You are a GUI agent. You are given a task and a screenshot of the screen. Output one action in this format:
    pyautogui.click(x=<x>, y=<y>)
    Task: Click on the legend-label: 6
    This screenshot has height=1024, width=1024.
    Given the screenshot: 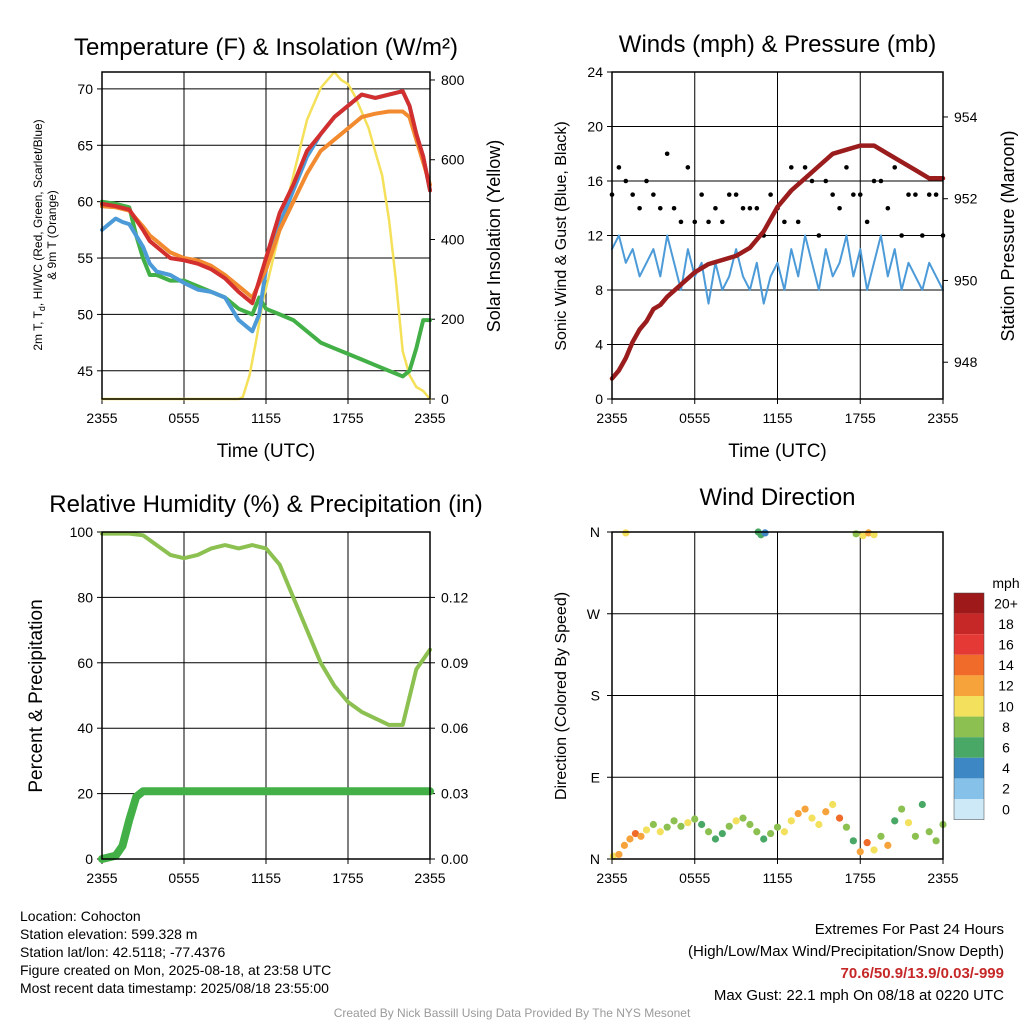 What is the action you would take?
    pyautogui.click(x=1006, y=748)
    